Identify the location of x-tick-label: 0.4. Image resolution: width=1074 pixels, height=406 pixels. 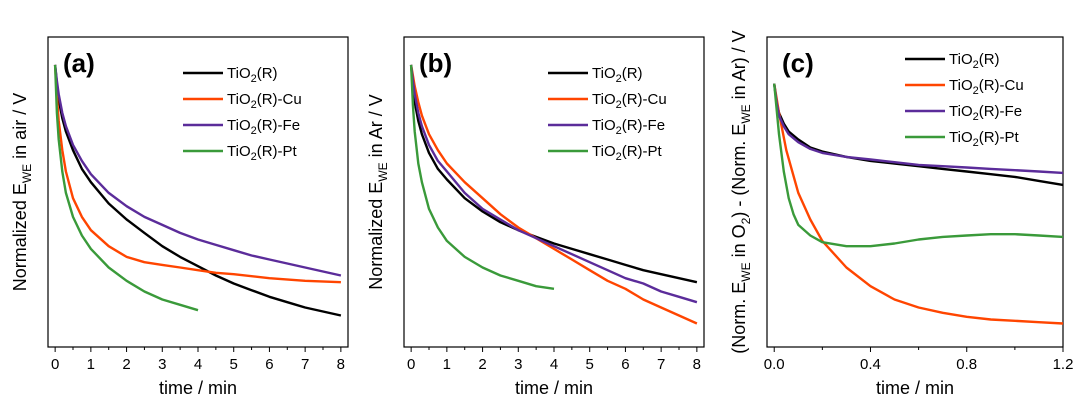
(870, 364).